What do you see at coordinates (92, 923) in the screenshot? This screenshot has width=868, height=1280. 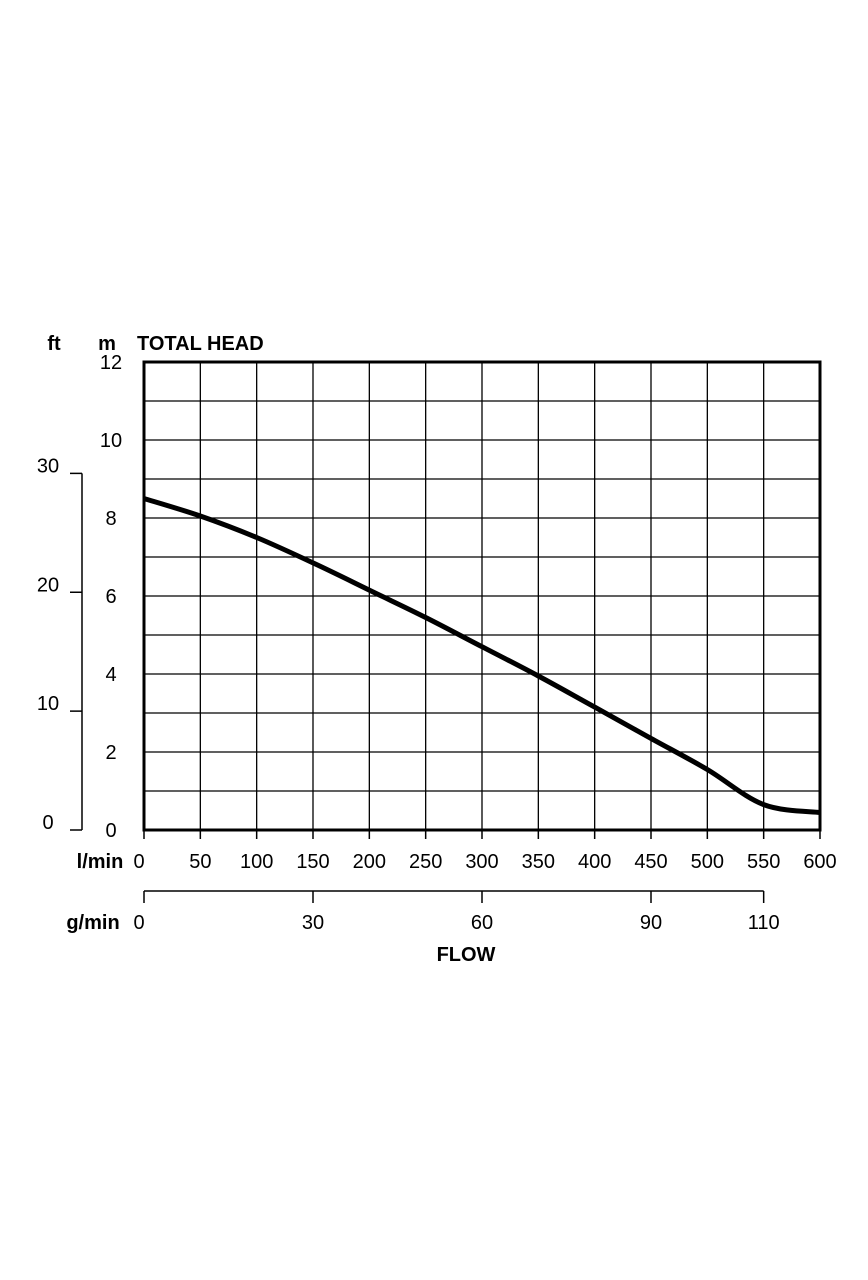 I see `gmin-unit-label: g/min` at bounding box center [92, 923].